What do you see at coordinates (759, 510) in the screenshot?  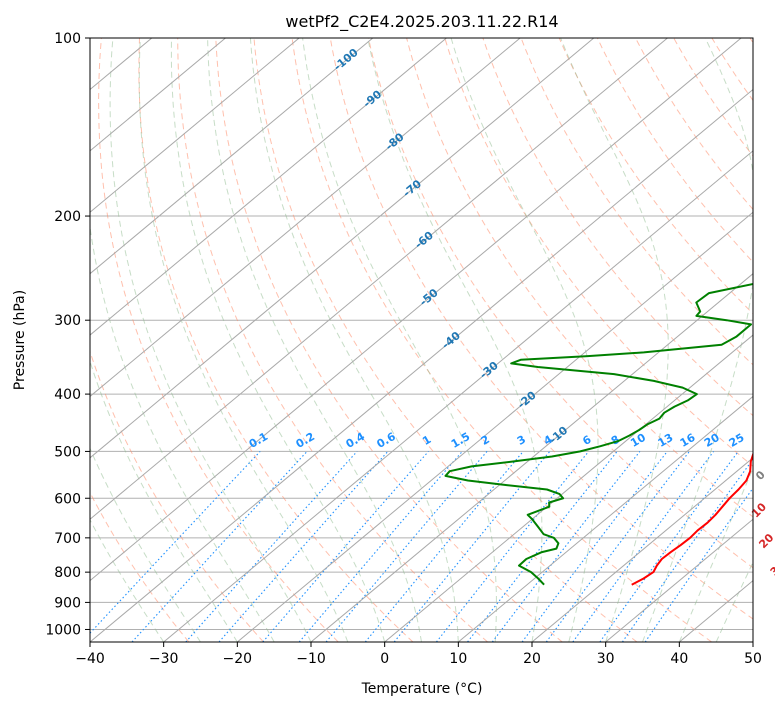 I see `moist-adiabat-label: 10` at bounding box center [759, 510].